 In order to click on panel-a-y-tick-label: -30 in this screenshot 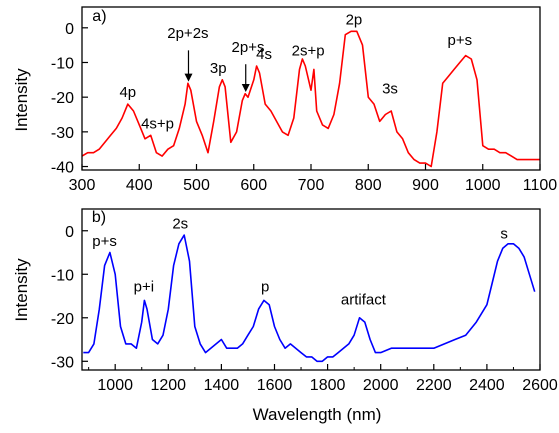, I will do `click(62, 133)`.